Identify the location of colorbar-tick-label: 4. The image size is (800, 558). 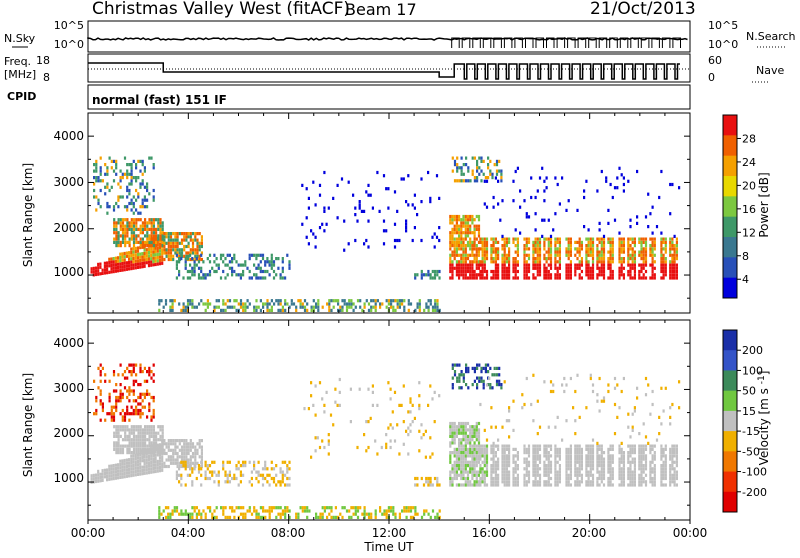
(745, 279).